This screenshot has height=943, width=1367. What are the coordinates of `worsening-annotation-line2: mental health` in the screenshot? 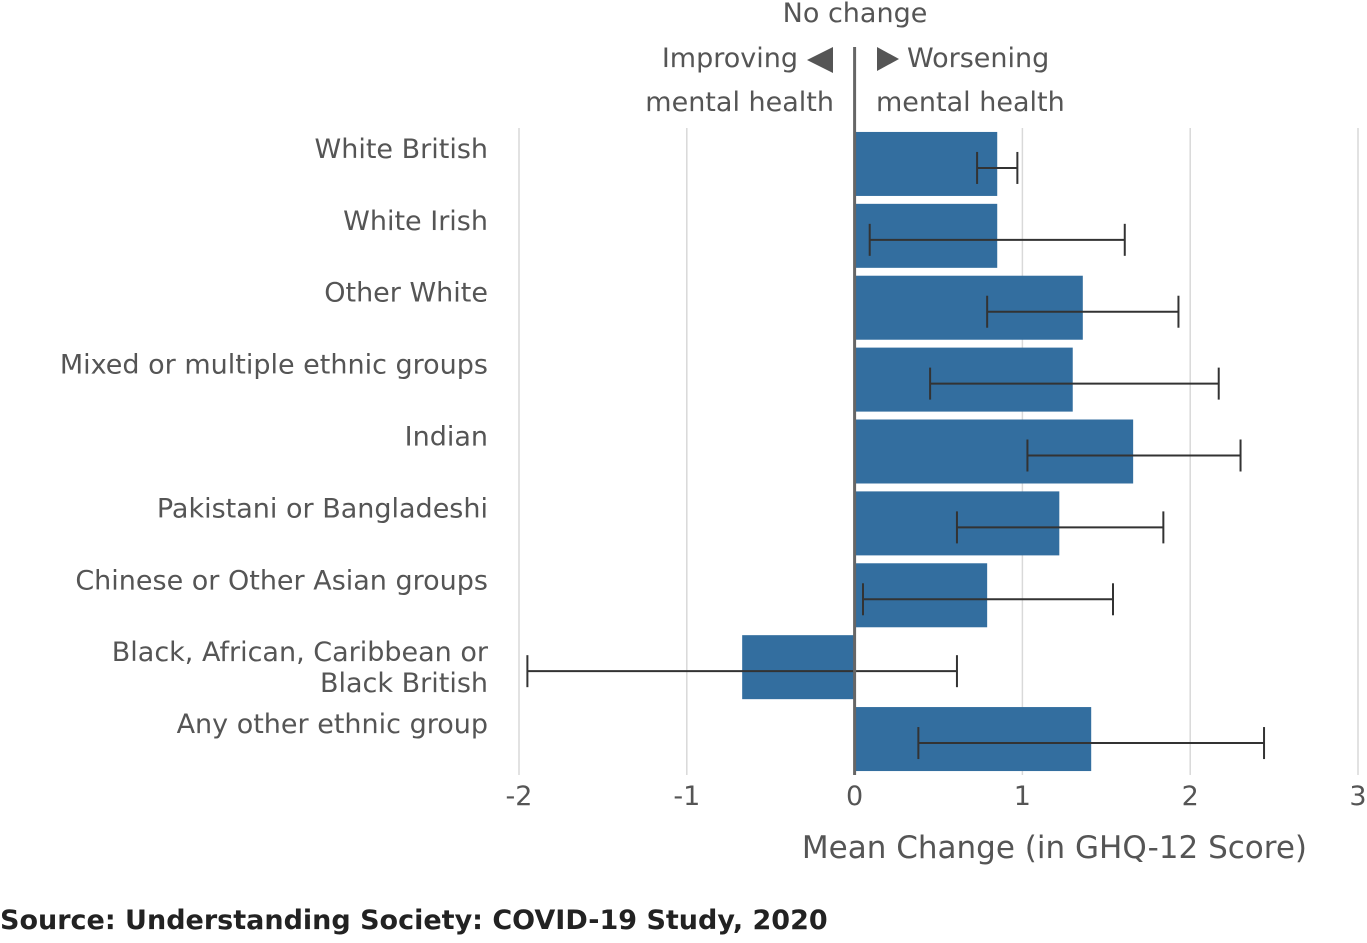 It's located at (970, 102).